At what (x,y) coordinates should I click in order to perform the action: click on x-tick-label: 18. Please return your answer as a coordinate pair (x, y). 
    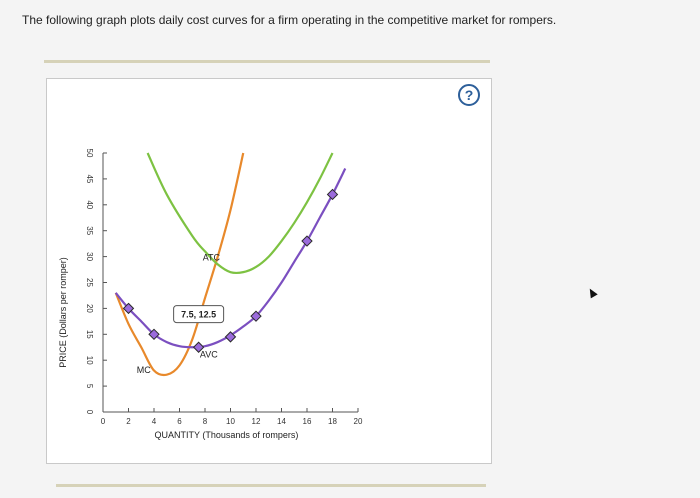
    Looking at the image, I should click on (332, 421).